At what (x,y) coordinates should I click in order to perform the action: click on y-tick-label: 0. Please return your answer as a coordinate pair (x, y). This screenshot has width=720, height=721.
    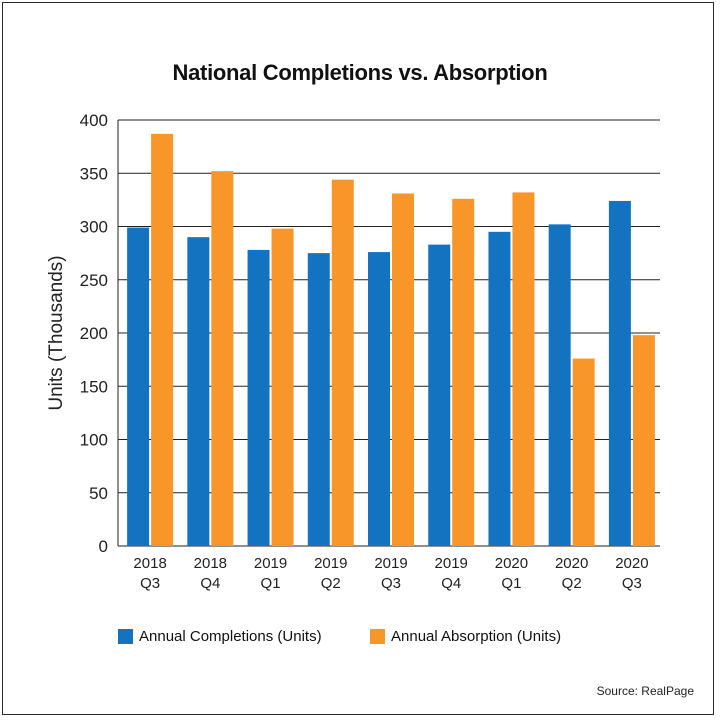
    Looking at the image, I should click on (103, 546).